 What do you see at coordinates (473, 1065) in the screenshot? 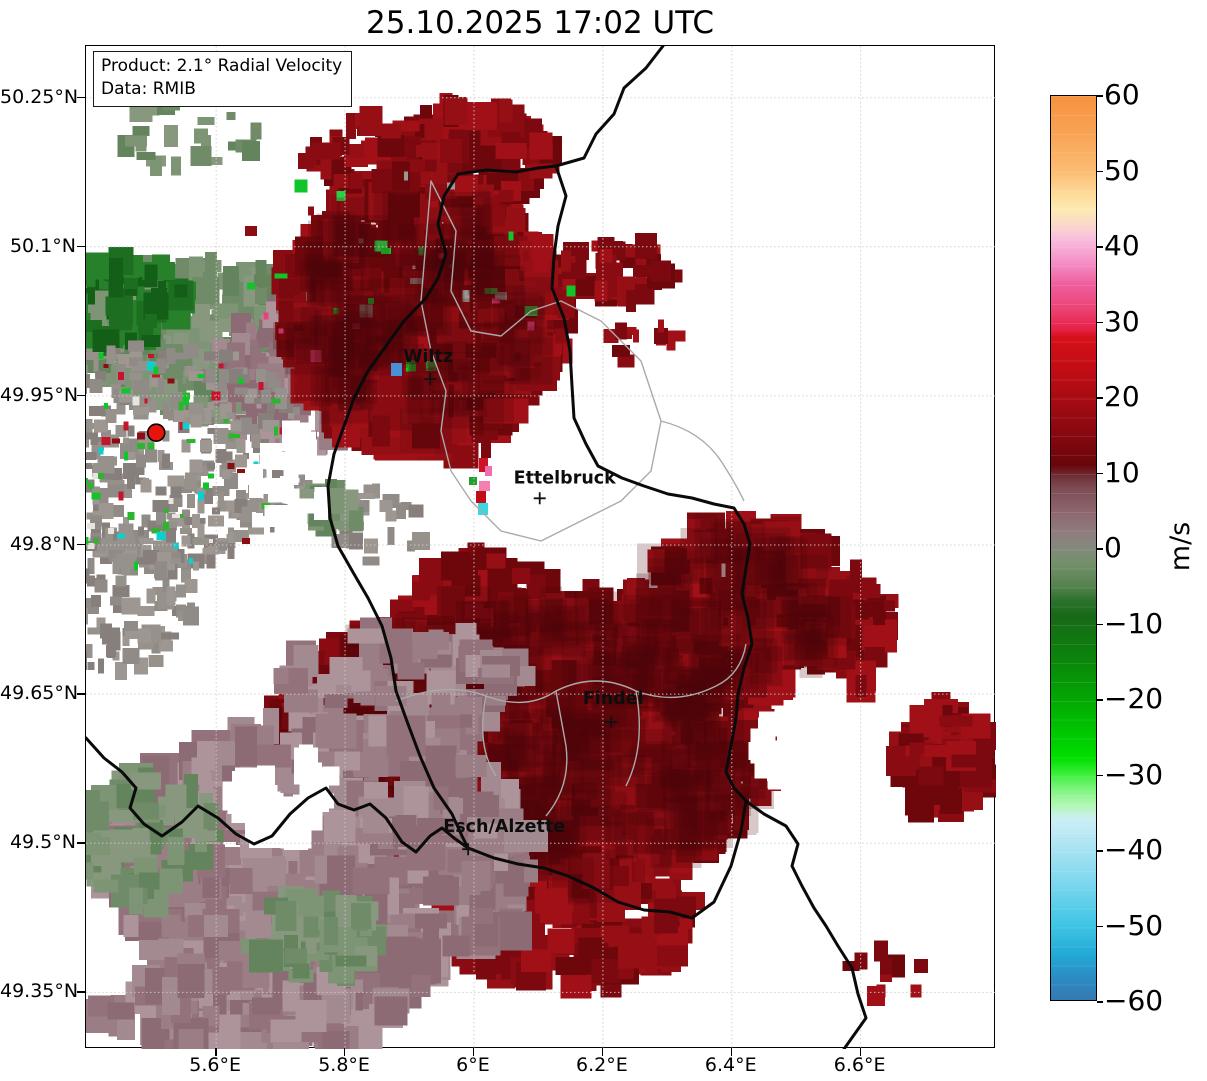
I see `x-tick-label: 6°E` at bounding box center [473, 1065].